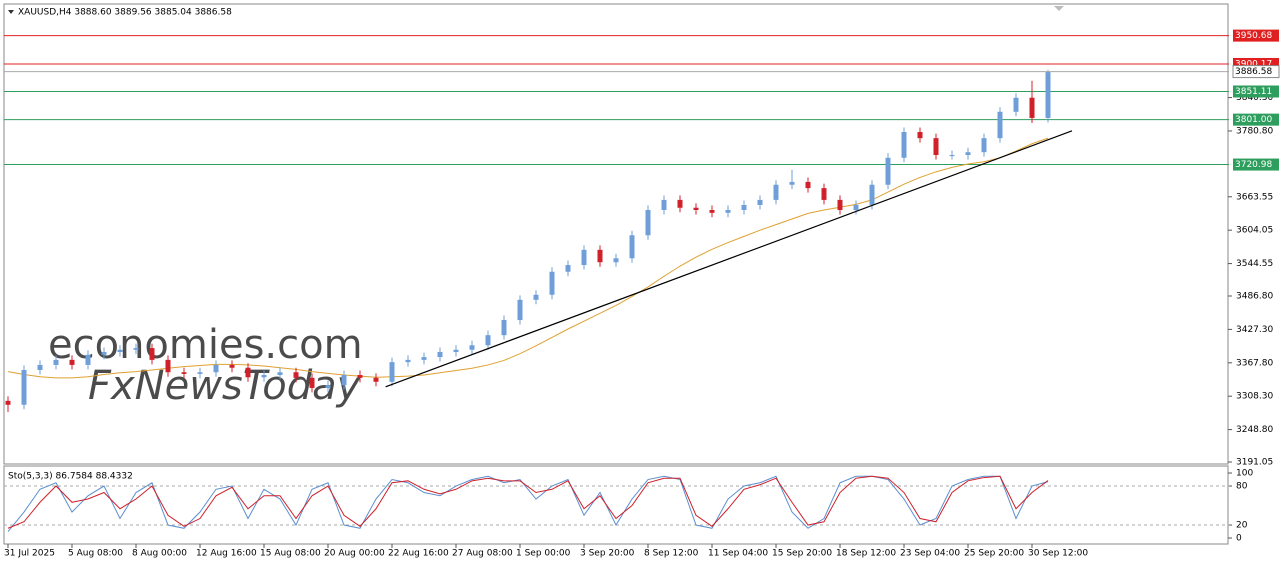 The image size is (1280, 567). I want to click on watermark: economies.com, so click(205, 345).